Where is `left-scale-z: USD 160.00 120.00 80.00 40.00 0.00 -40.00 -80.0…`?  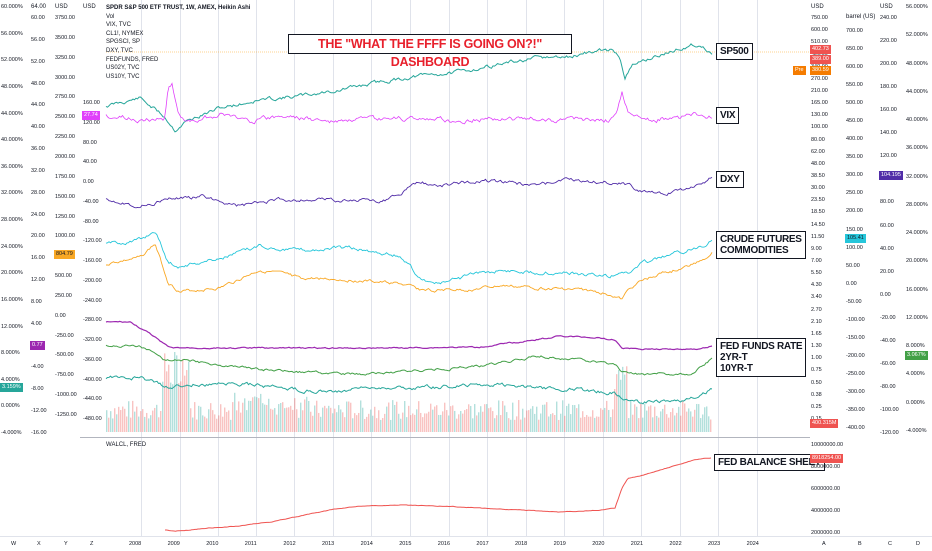
left-scale-z: USD 160.00 120.00 80.00 40.00 0.00 -40.00 -80.0… is located at coordinates (94, 275).